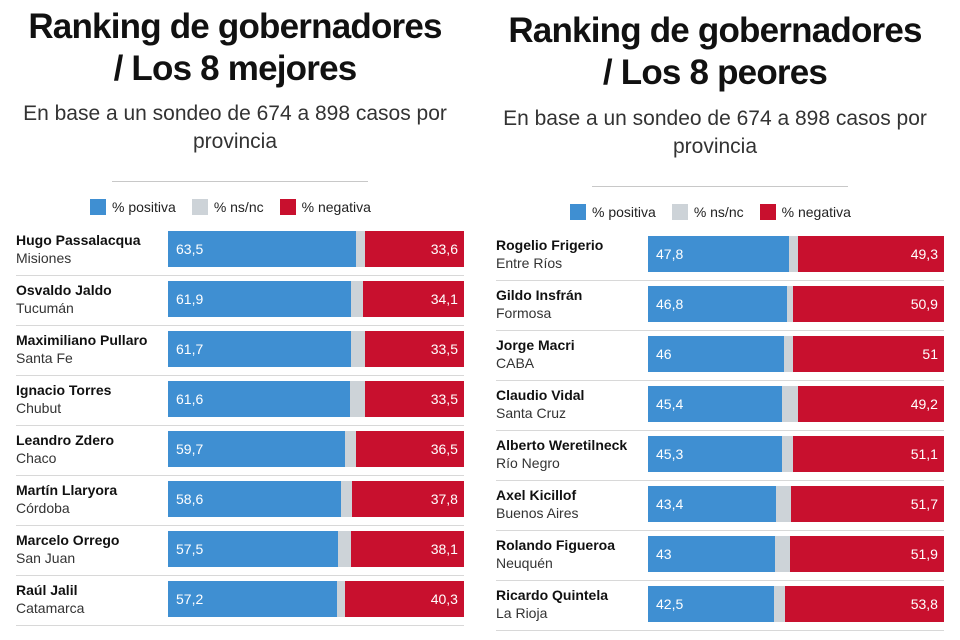 This screenshot has height=640, width=960. I want to click on legend-label-negative: % negativa, so click(336, 207).